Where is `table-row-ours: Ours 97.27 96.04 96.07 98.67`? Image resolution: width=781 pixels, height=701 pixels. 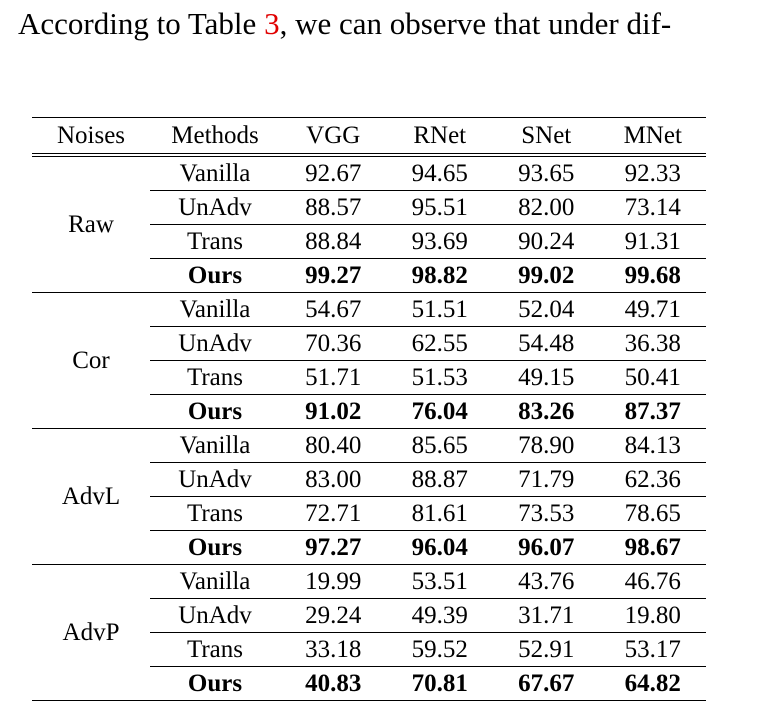
table-row-ours: Ours 97.27 96.04 96.07 98.67 is located at coordinates (369, 547).